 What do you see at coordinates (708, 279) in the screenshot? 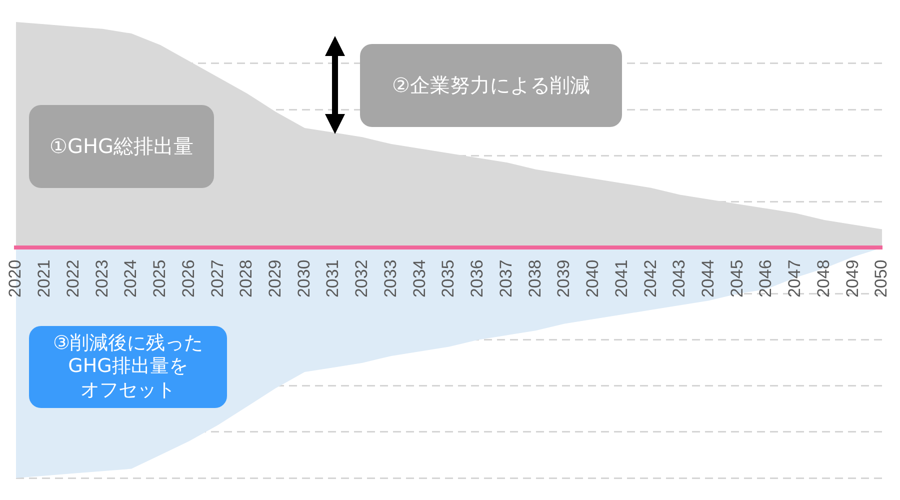
I see `x-tick-label: 2044` at bounding box center [708, 279].